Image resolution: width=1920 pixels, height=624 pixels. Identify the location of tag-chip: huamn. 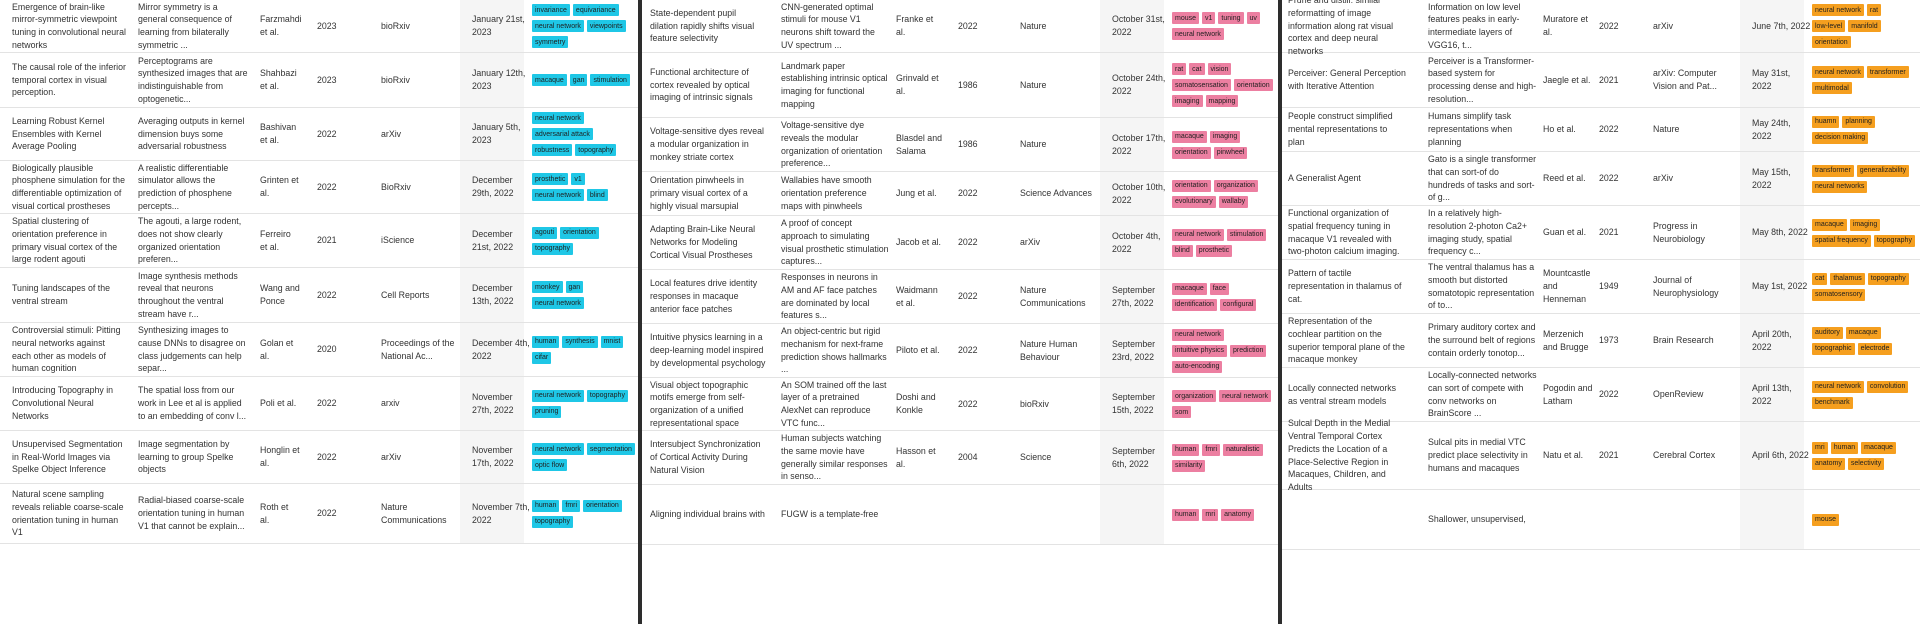
(1826, 121).